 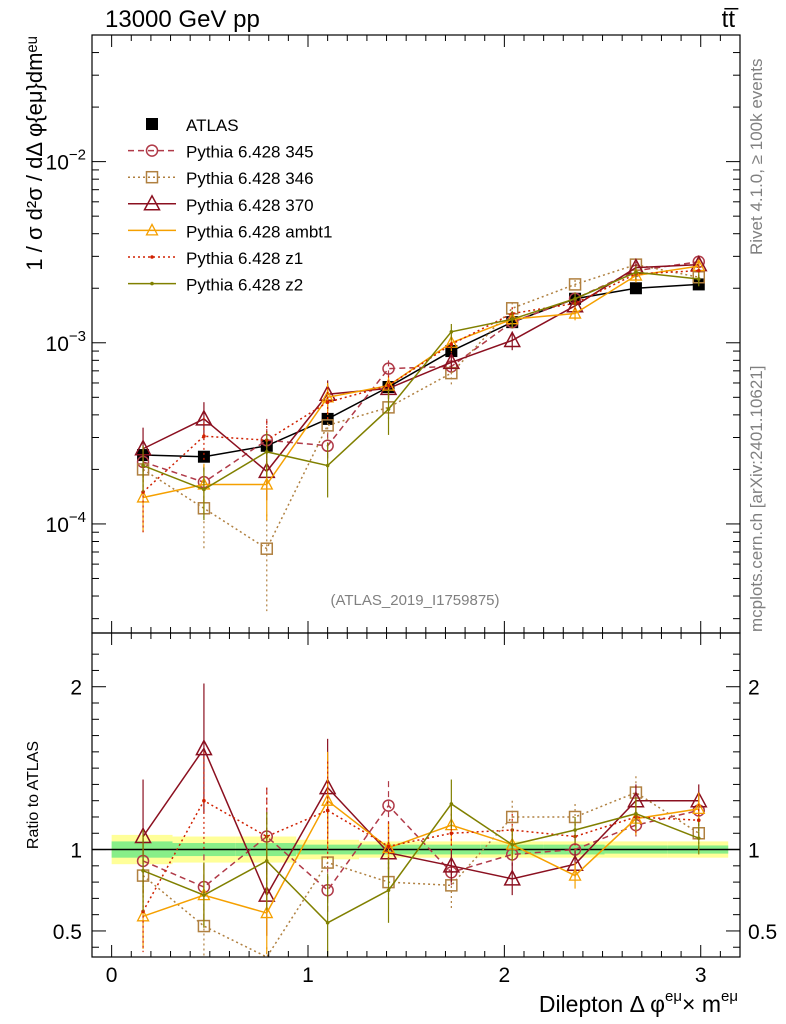 What do you see at coordinates (754, 851) in the screenshot?
I see `ratio-y-tick-label-right-1: 1` at bounding box center [754, 851].